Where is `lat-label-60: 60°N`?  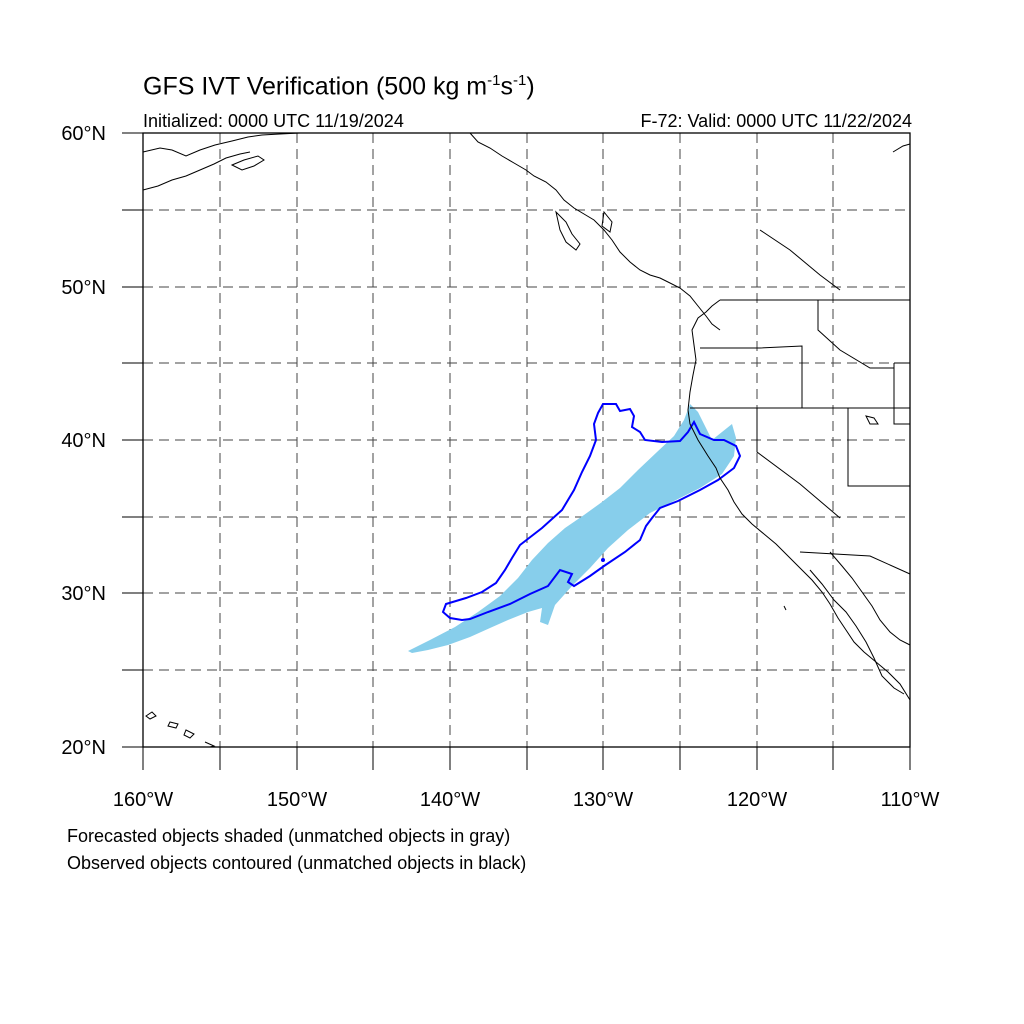 lat-label-60: 60°N is located at coordinates (83, 134).